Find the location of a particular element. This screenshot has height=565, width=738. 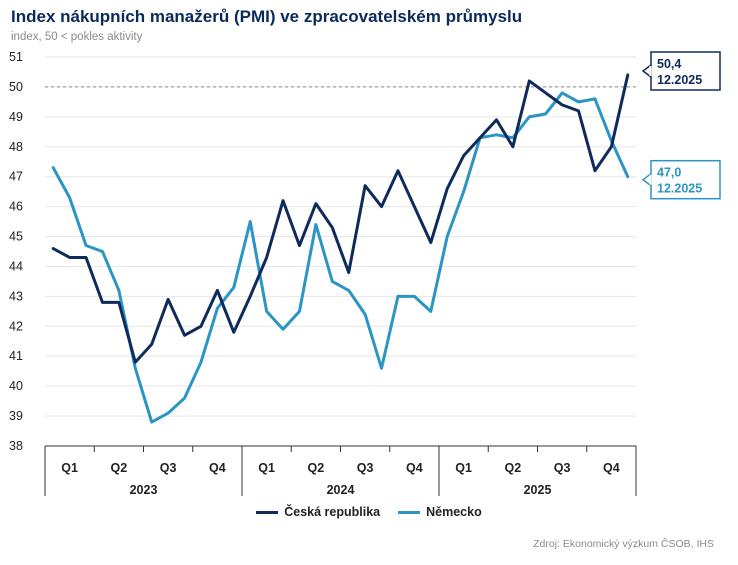

y-tick-label: 41 is located at coordinates (16, 356).